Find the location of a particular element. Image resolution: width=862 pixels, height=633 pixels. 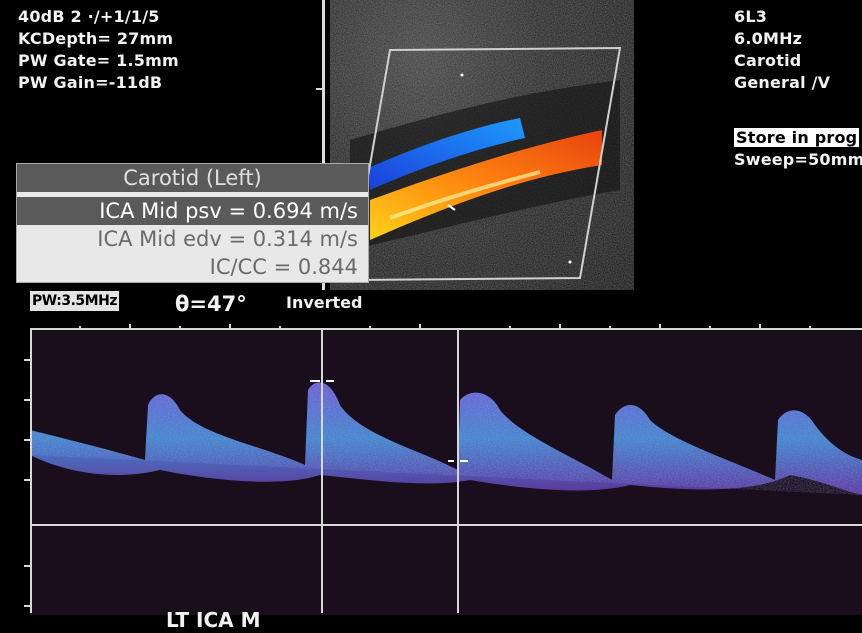

measurement-psv: ICA Mid psv = 0.694 m/s is located at coordinates (192, 211).